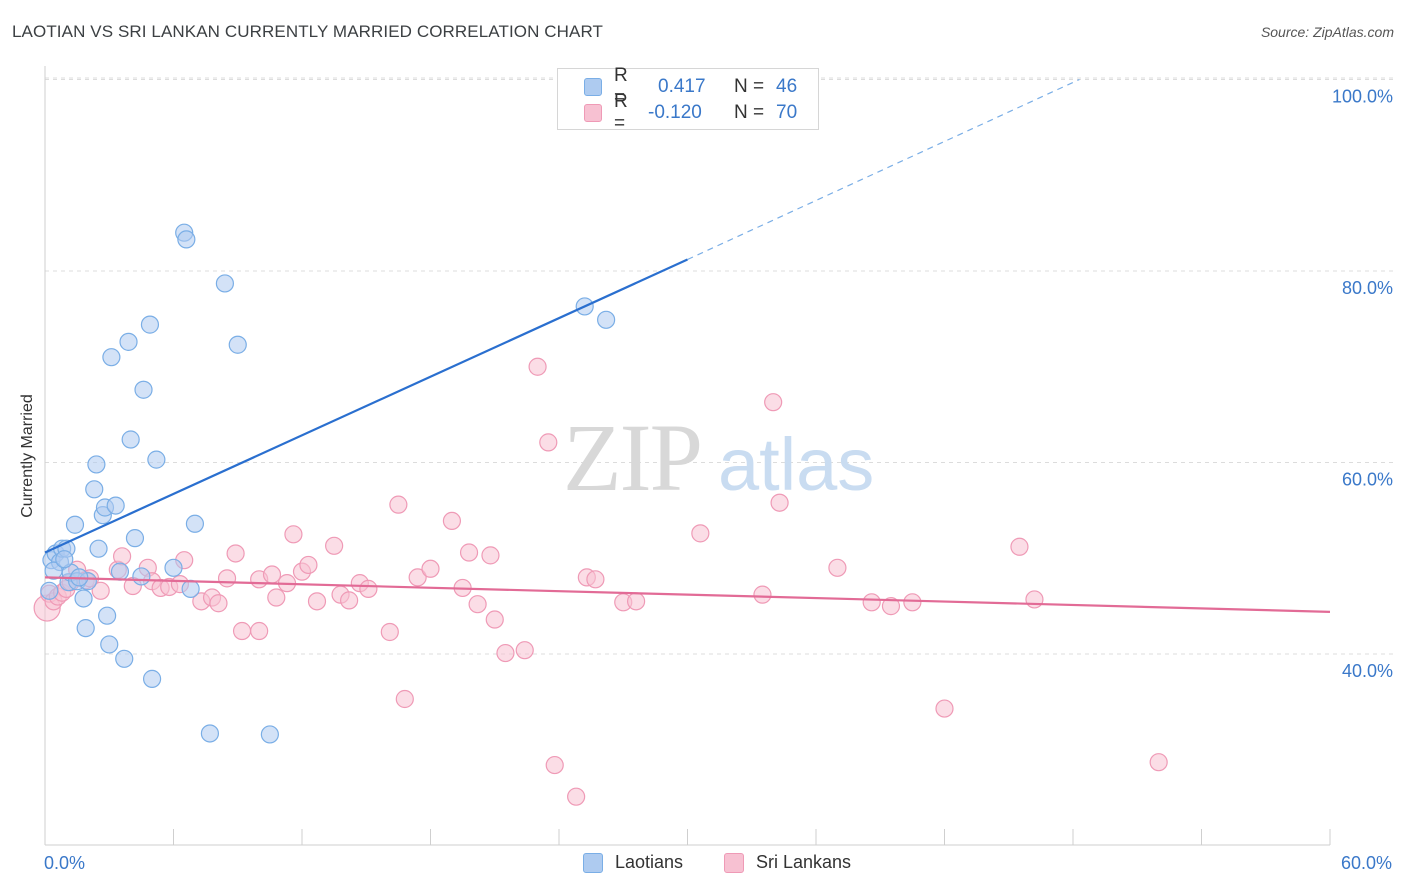  What do you see at coordinates (649, 862) in the screenshot?
I see `legend-label-laotians: Laotians` at bounding box center [649, 862].